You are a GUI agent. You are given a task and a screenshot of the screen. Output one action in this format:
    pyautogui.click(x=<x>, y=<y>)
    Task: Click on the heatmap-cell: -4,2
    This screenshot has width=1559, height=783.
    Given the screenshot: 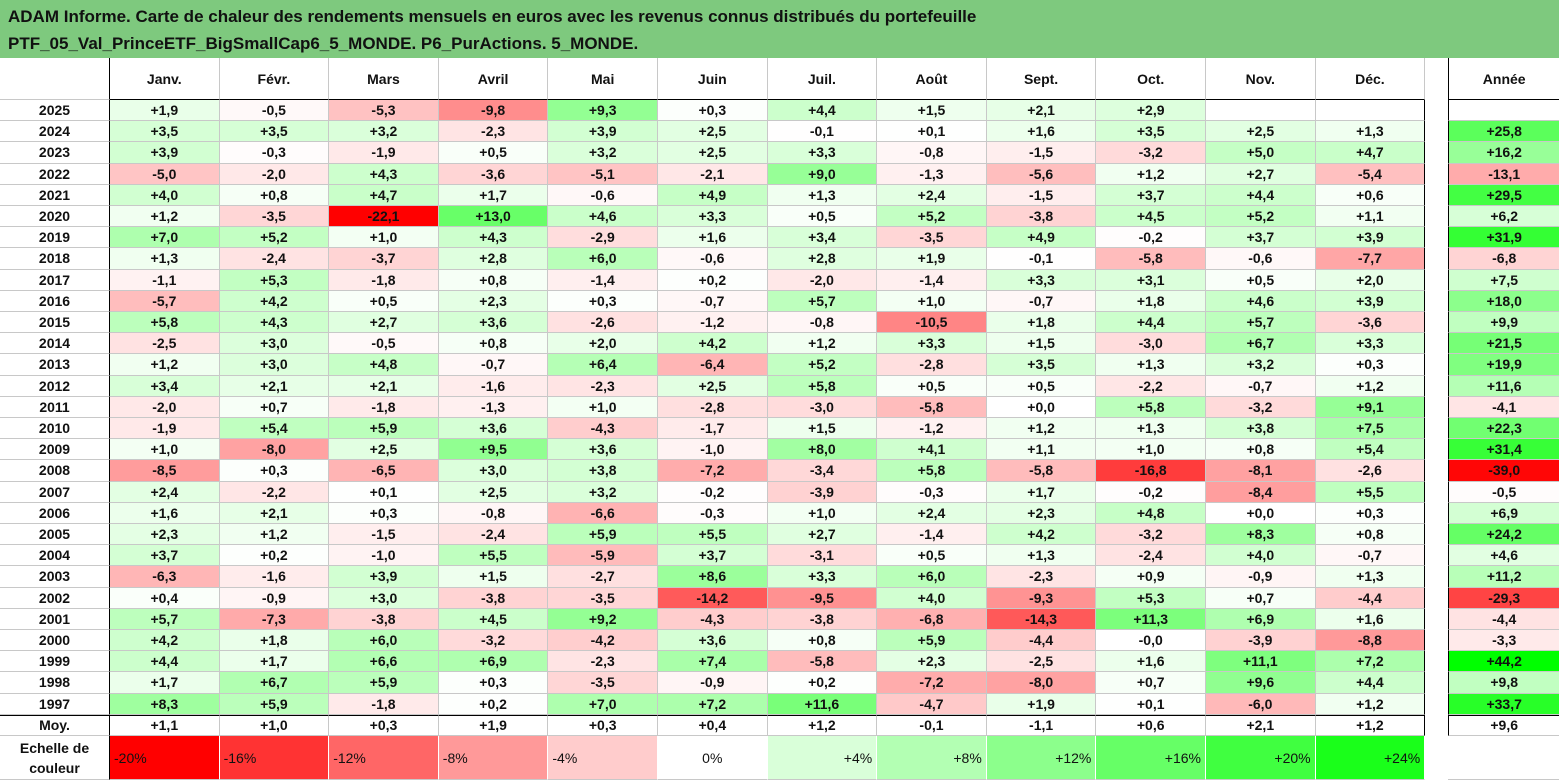 What is the action you would take?
    pyautogui.click(x=603, y=641)
    